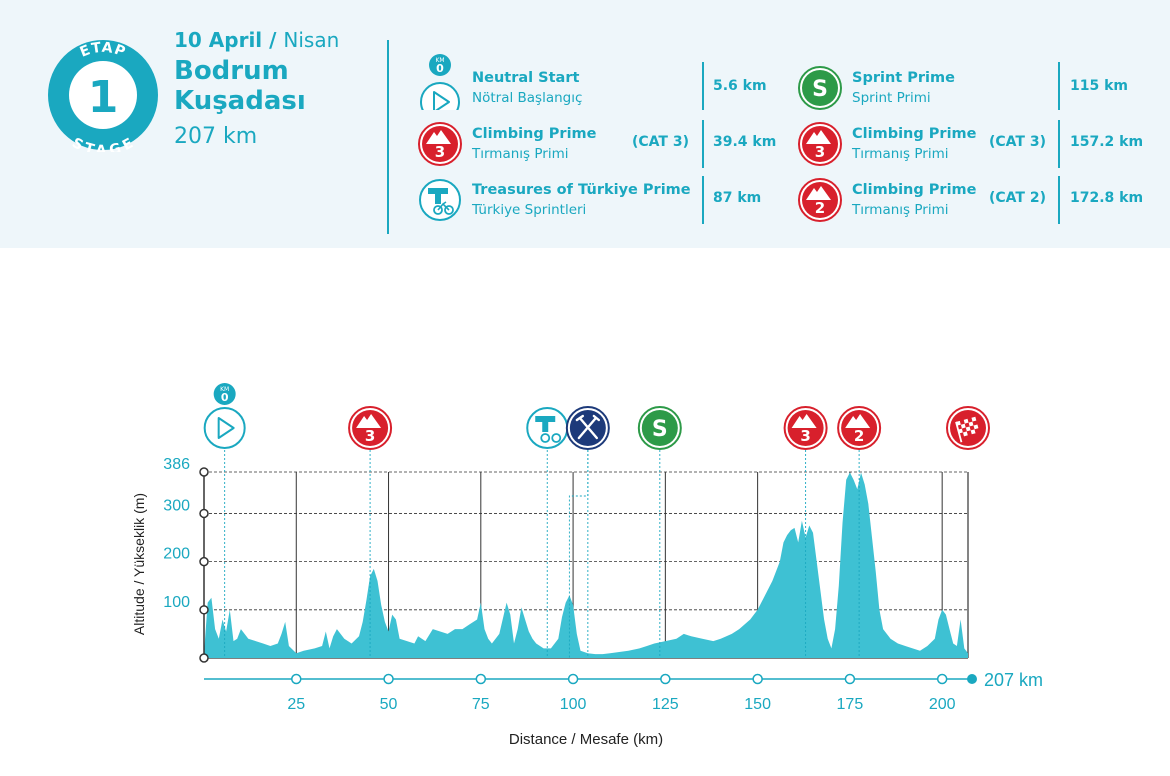 The height and width of the screenshot is (776, 1170). I want to click on feed-zone-line, so click(578, 554).